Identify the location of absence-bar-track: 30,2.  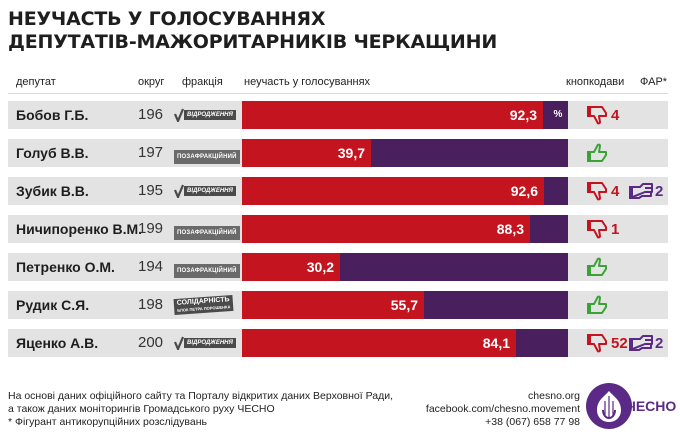
(405, 267).